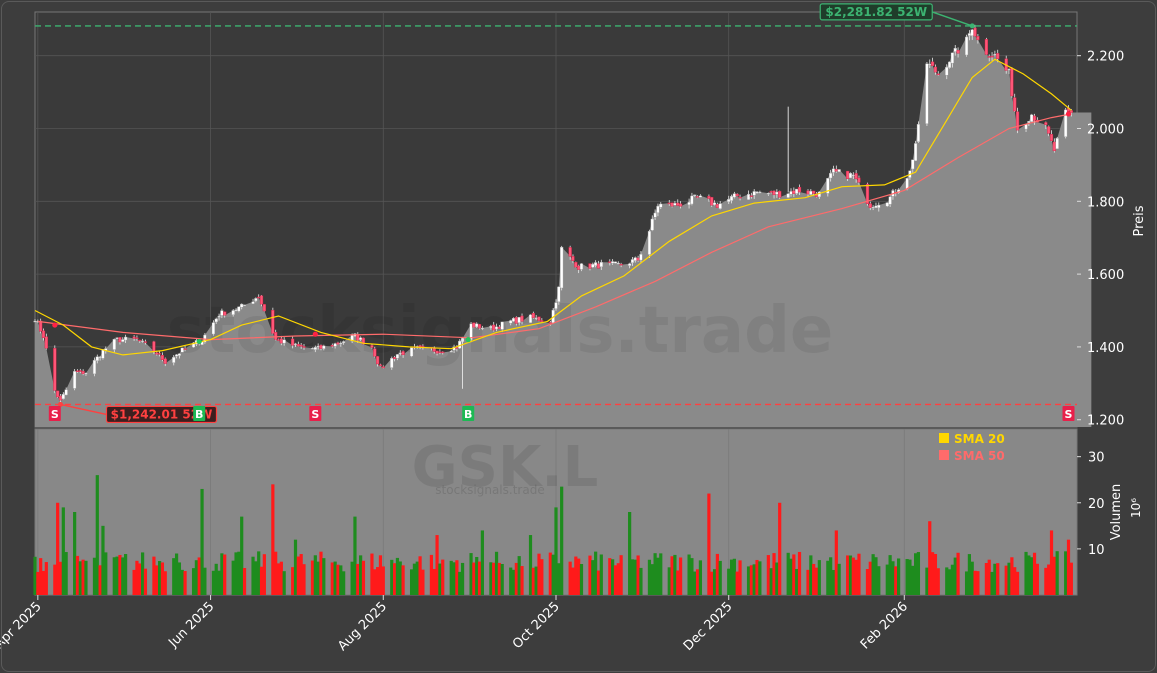 The image size is (1157, 673). I want to click on volume-axis-unit: 10⁶, so click(1136, 508).